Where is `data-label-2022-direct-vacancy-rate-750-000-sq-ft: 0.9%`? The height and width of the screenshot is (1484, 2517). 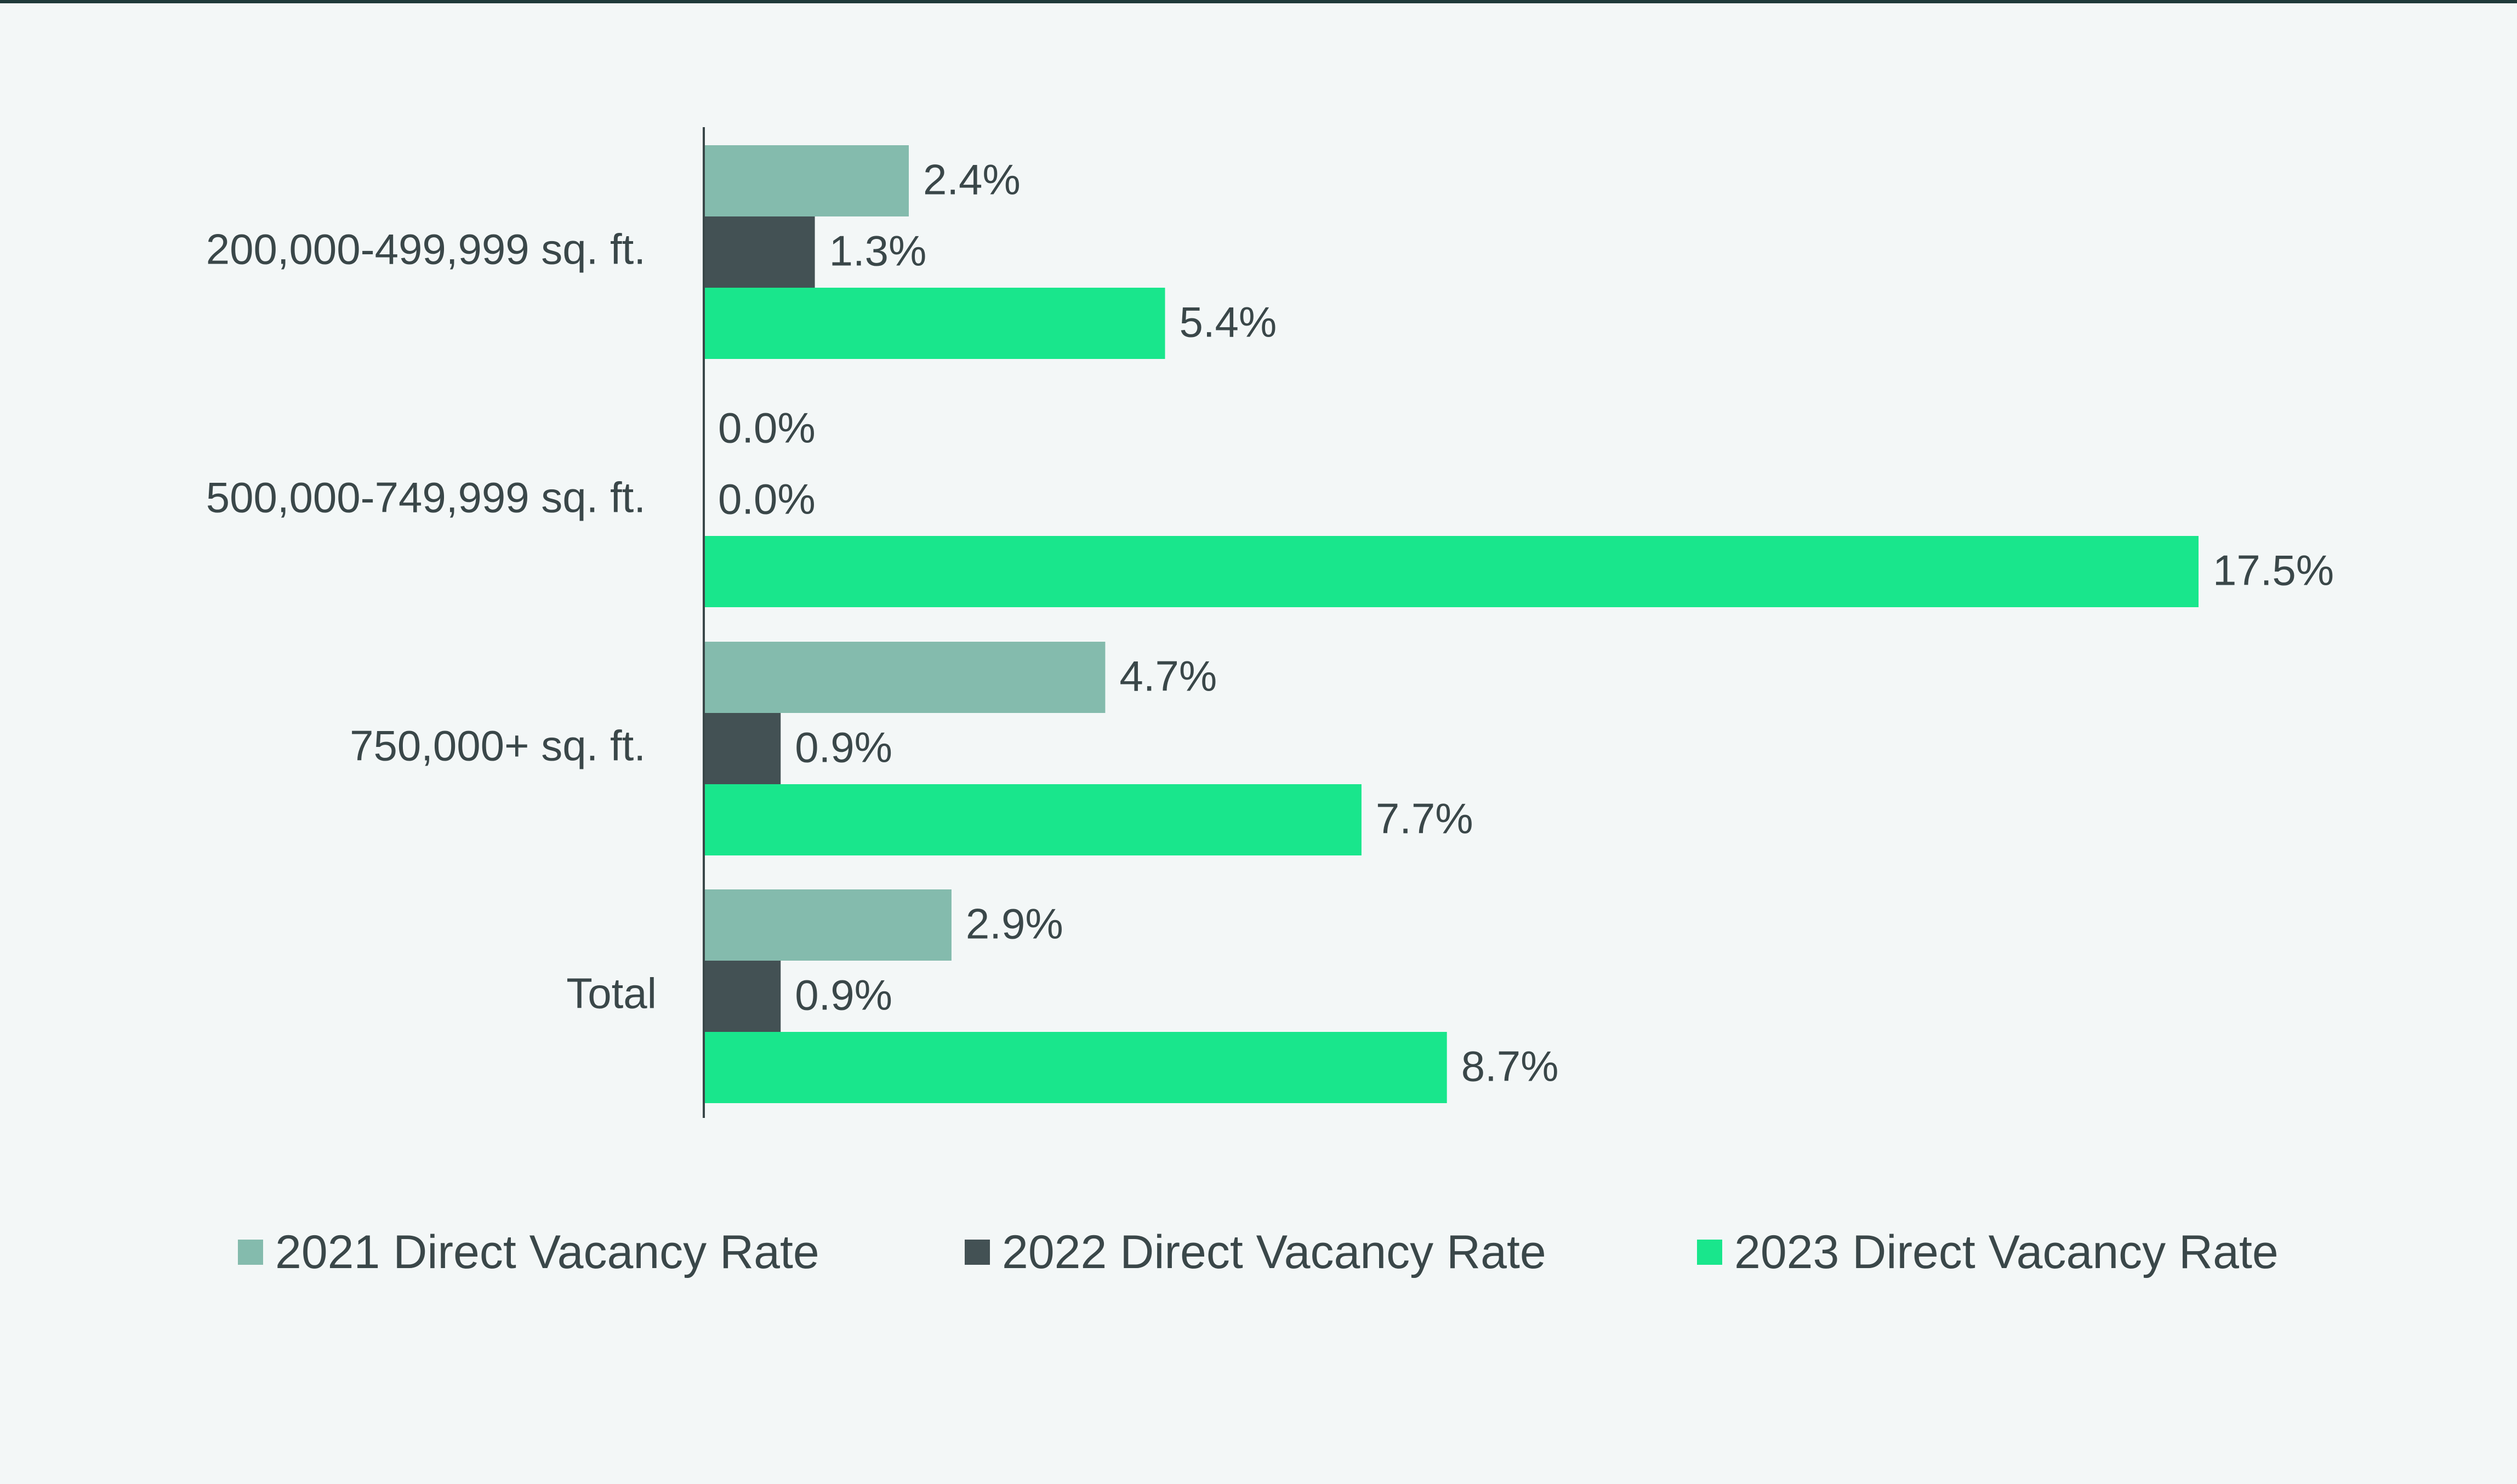 data-label-2022-direct-vacancy-rate-750-000-sq-ft: 0.9% is located at coordinates (843, 748).